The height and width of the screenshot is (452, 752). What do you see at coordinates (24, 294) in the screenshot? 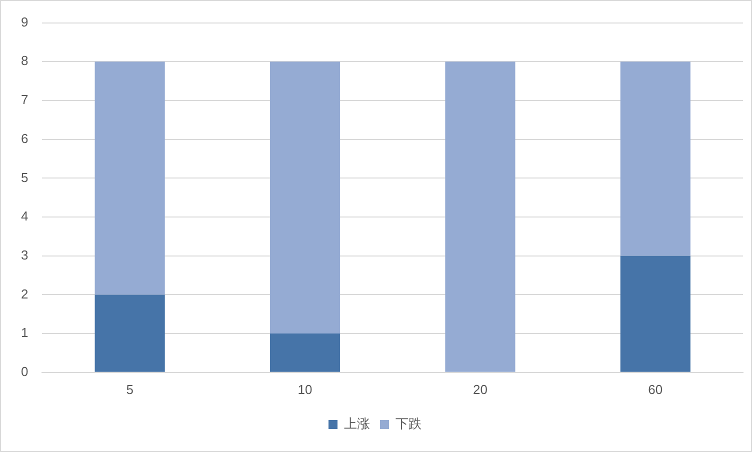
I see `y-tick-label: 2` at bounding box center [24, 294].